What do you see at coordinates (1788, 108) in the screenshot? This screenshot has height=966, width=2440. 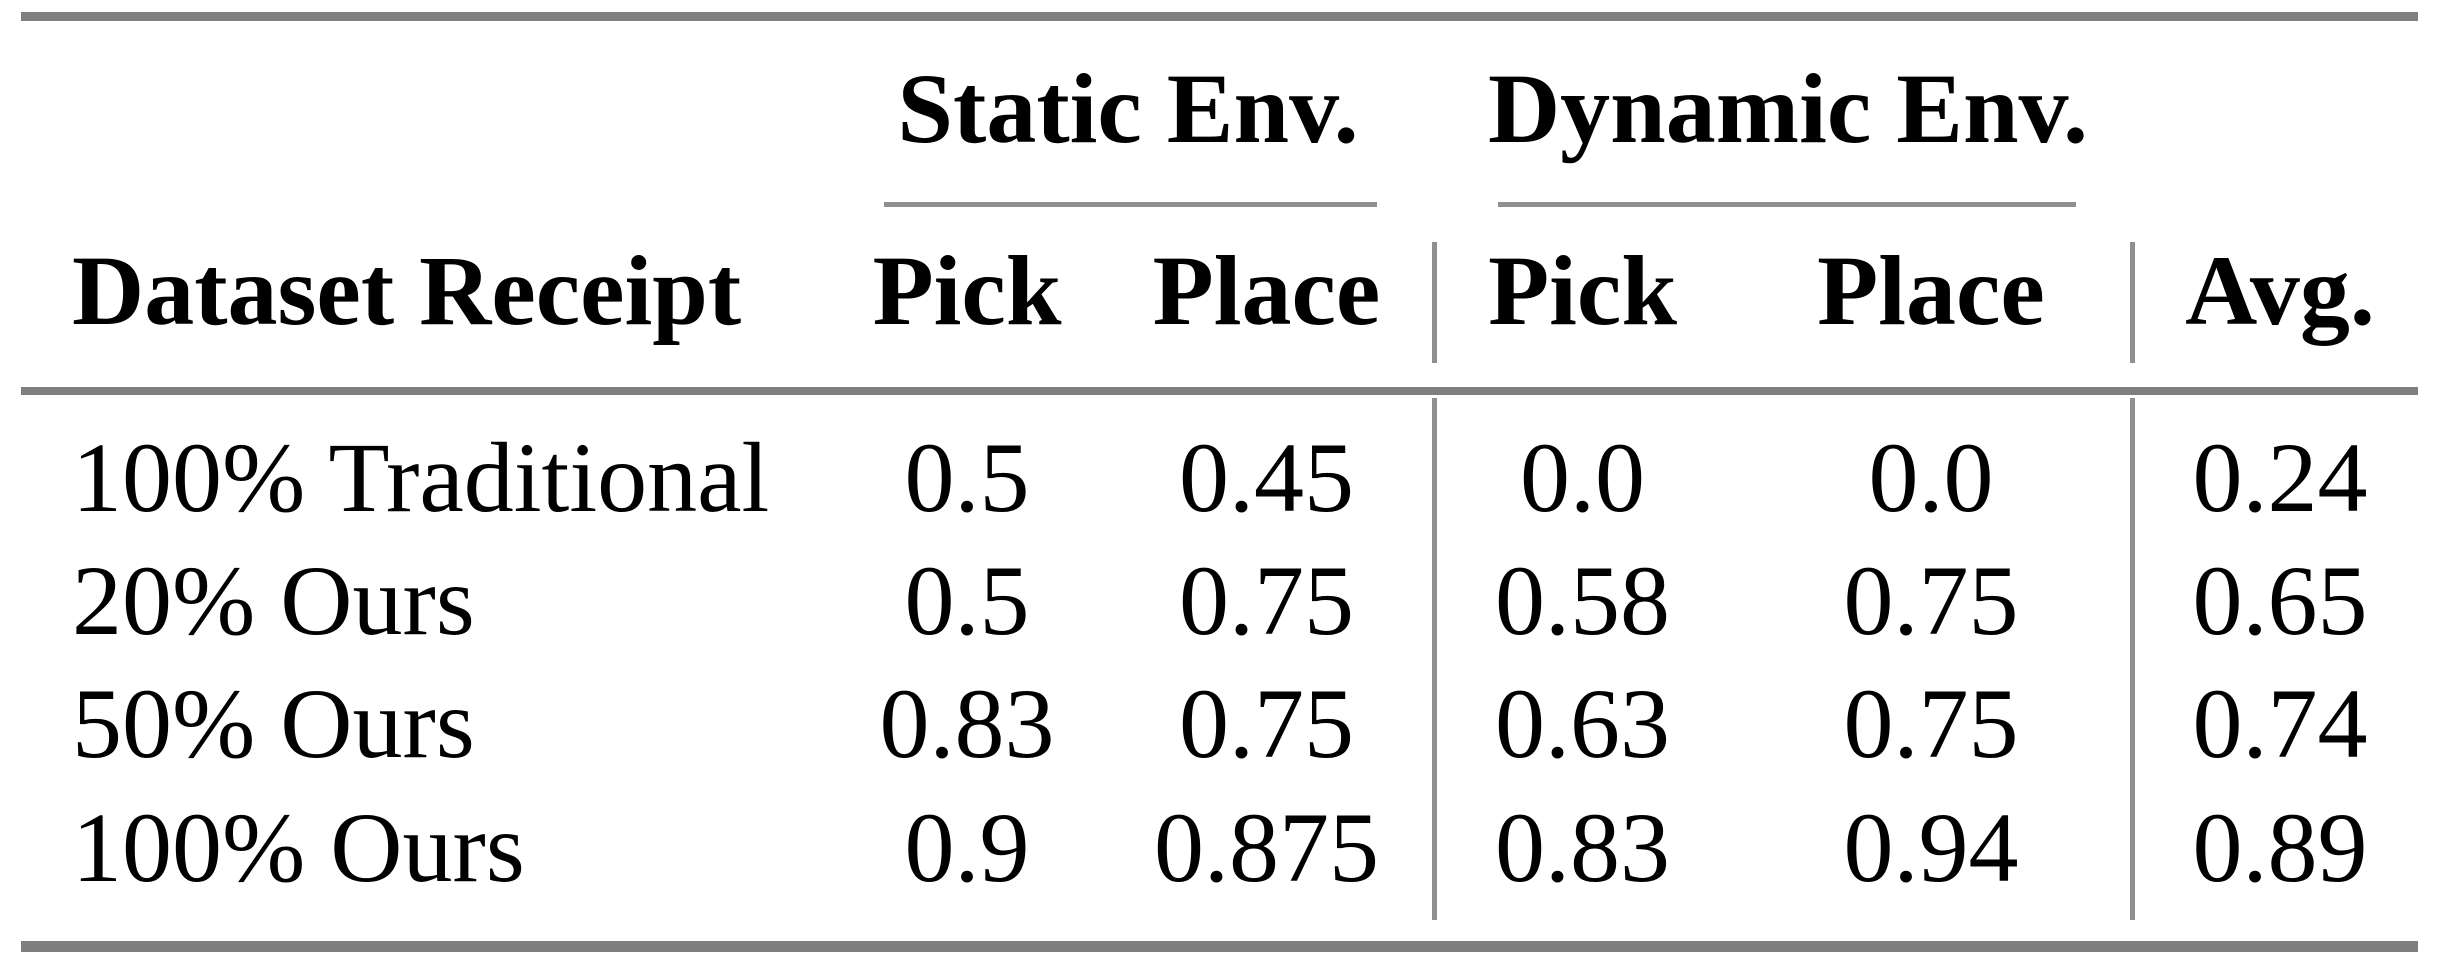 I see `dynamic-env-group-header: Dynamic Env.` at bounding box center [1788, 108].